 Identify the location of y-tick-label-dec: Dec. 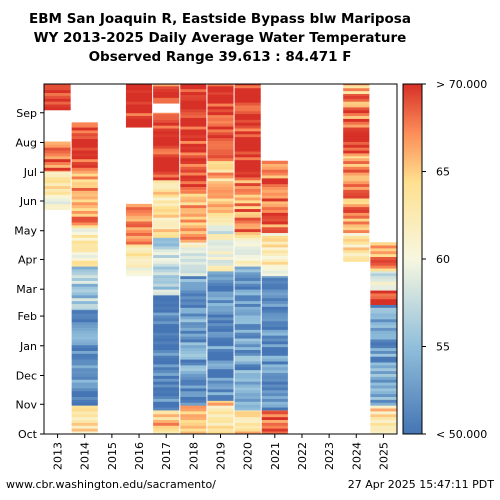
(26, 376).